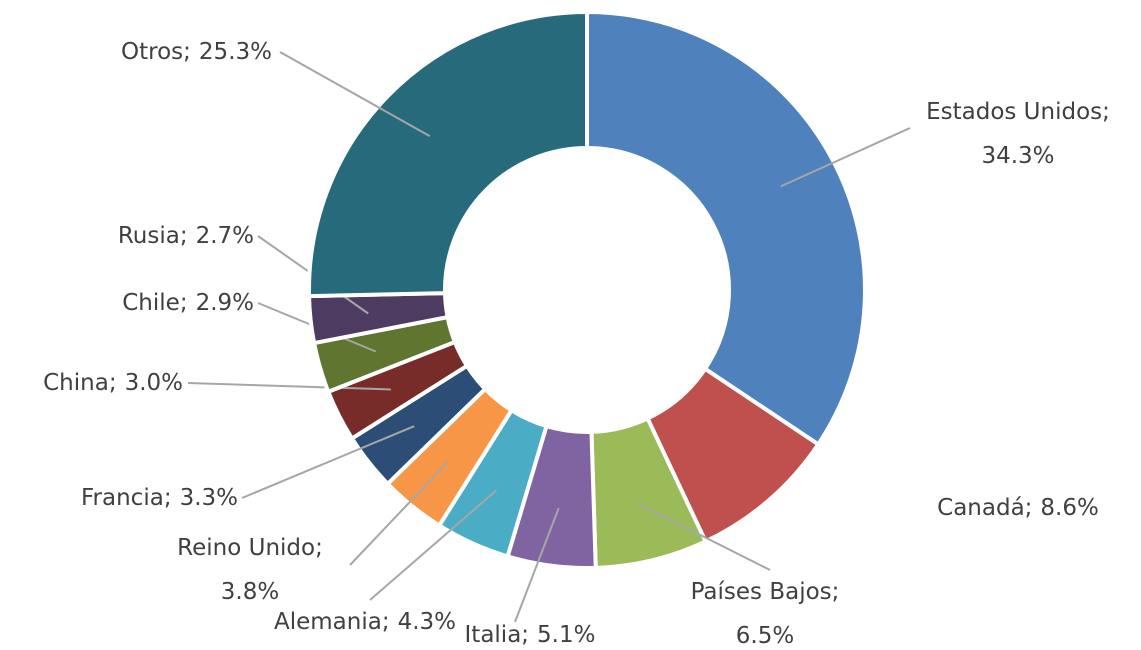 The height and width of the screenshot is (650, 1141). Describe the element at coordinates (1018, 134) in the screenshot. I see `data-label: Estados Unidos; 34.3%` at that location.